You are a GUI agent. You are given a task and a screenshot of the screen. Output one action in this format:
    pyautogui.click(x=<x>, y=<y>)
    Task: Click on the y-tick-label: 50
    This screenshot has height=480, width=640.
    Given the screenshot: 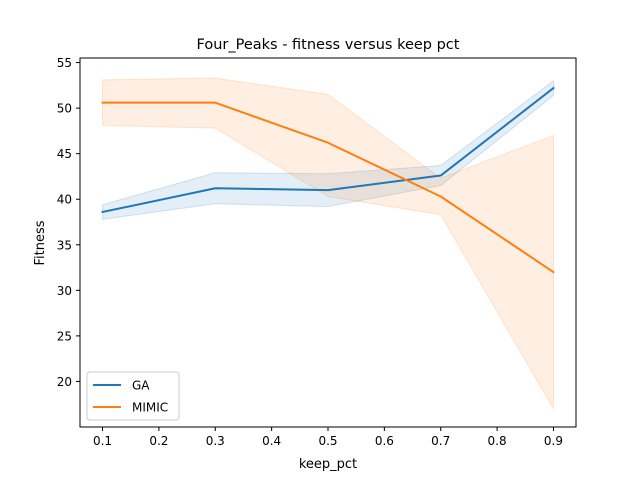 What is the action you would take?
    pyautogui.click(x=64, y=109)
    